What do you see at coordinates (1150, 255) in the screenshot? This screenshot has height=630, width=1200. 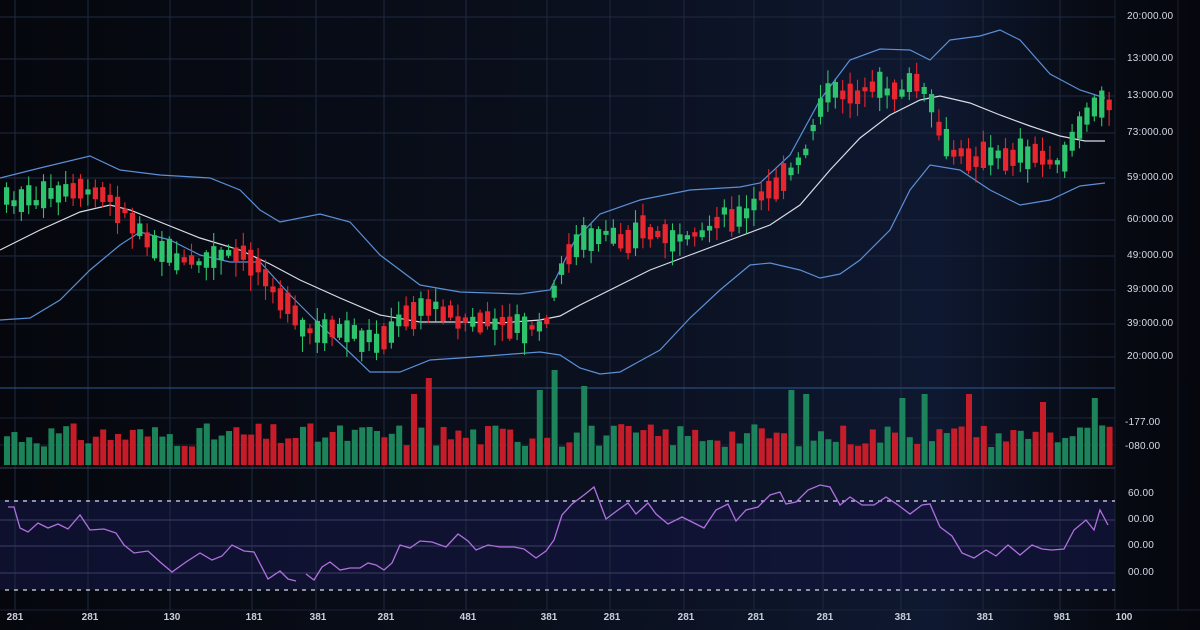 I see `price-axis-label: 49:000.00` at bounding box center [1150, 255].